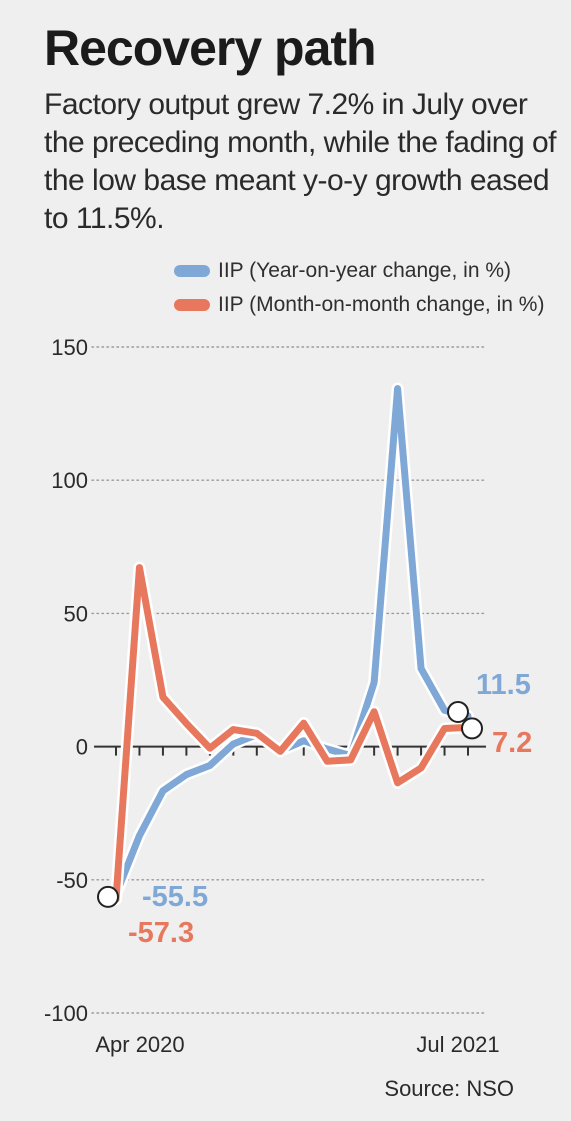 The height and width of the screenshot is (1121, 571). Describe the element at coordinates (364, 270) in the screenshot. I see `legend-label-yoy: IIP (Year-on-year change, in %)` at that location.